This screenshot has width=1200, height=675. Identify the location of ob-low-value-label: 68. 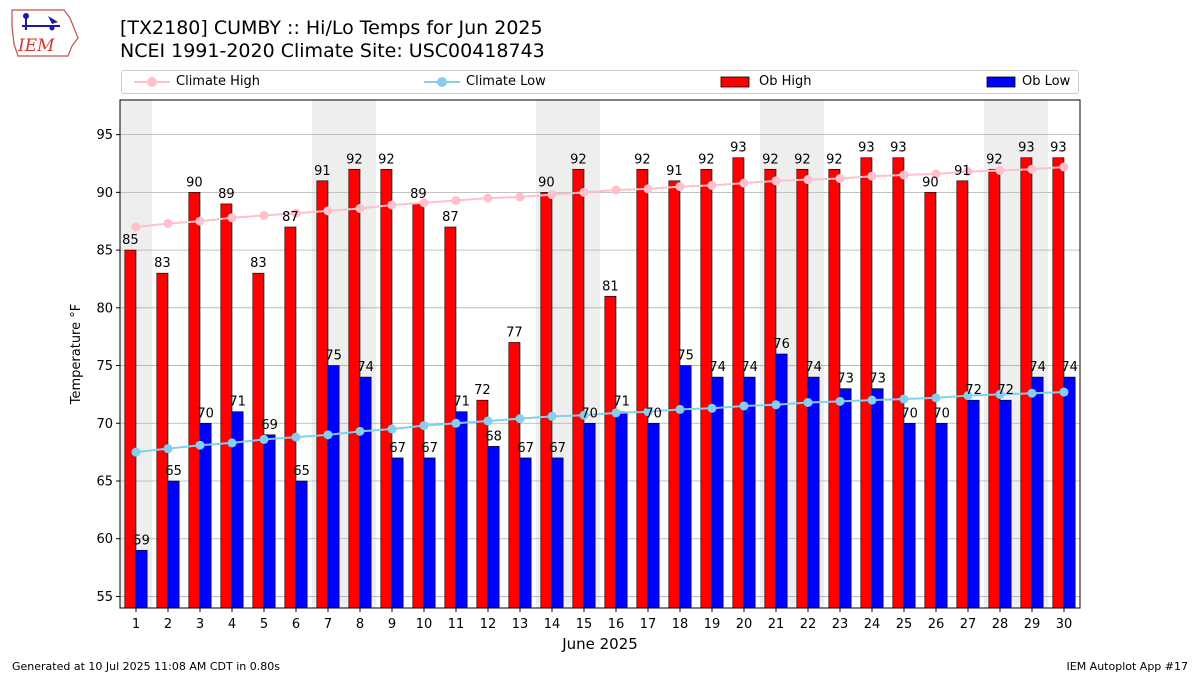
(493, 436).